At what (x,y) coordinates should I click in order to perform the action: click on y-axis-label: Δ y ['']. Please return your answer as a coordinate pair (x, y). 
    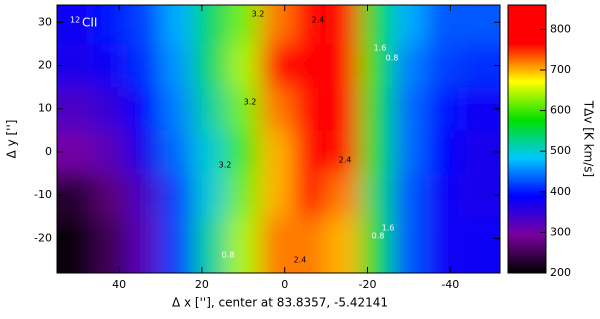
    Looking at the image, I should click on (12, 139).